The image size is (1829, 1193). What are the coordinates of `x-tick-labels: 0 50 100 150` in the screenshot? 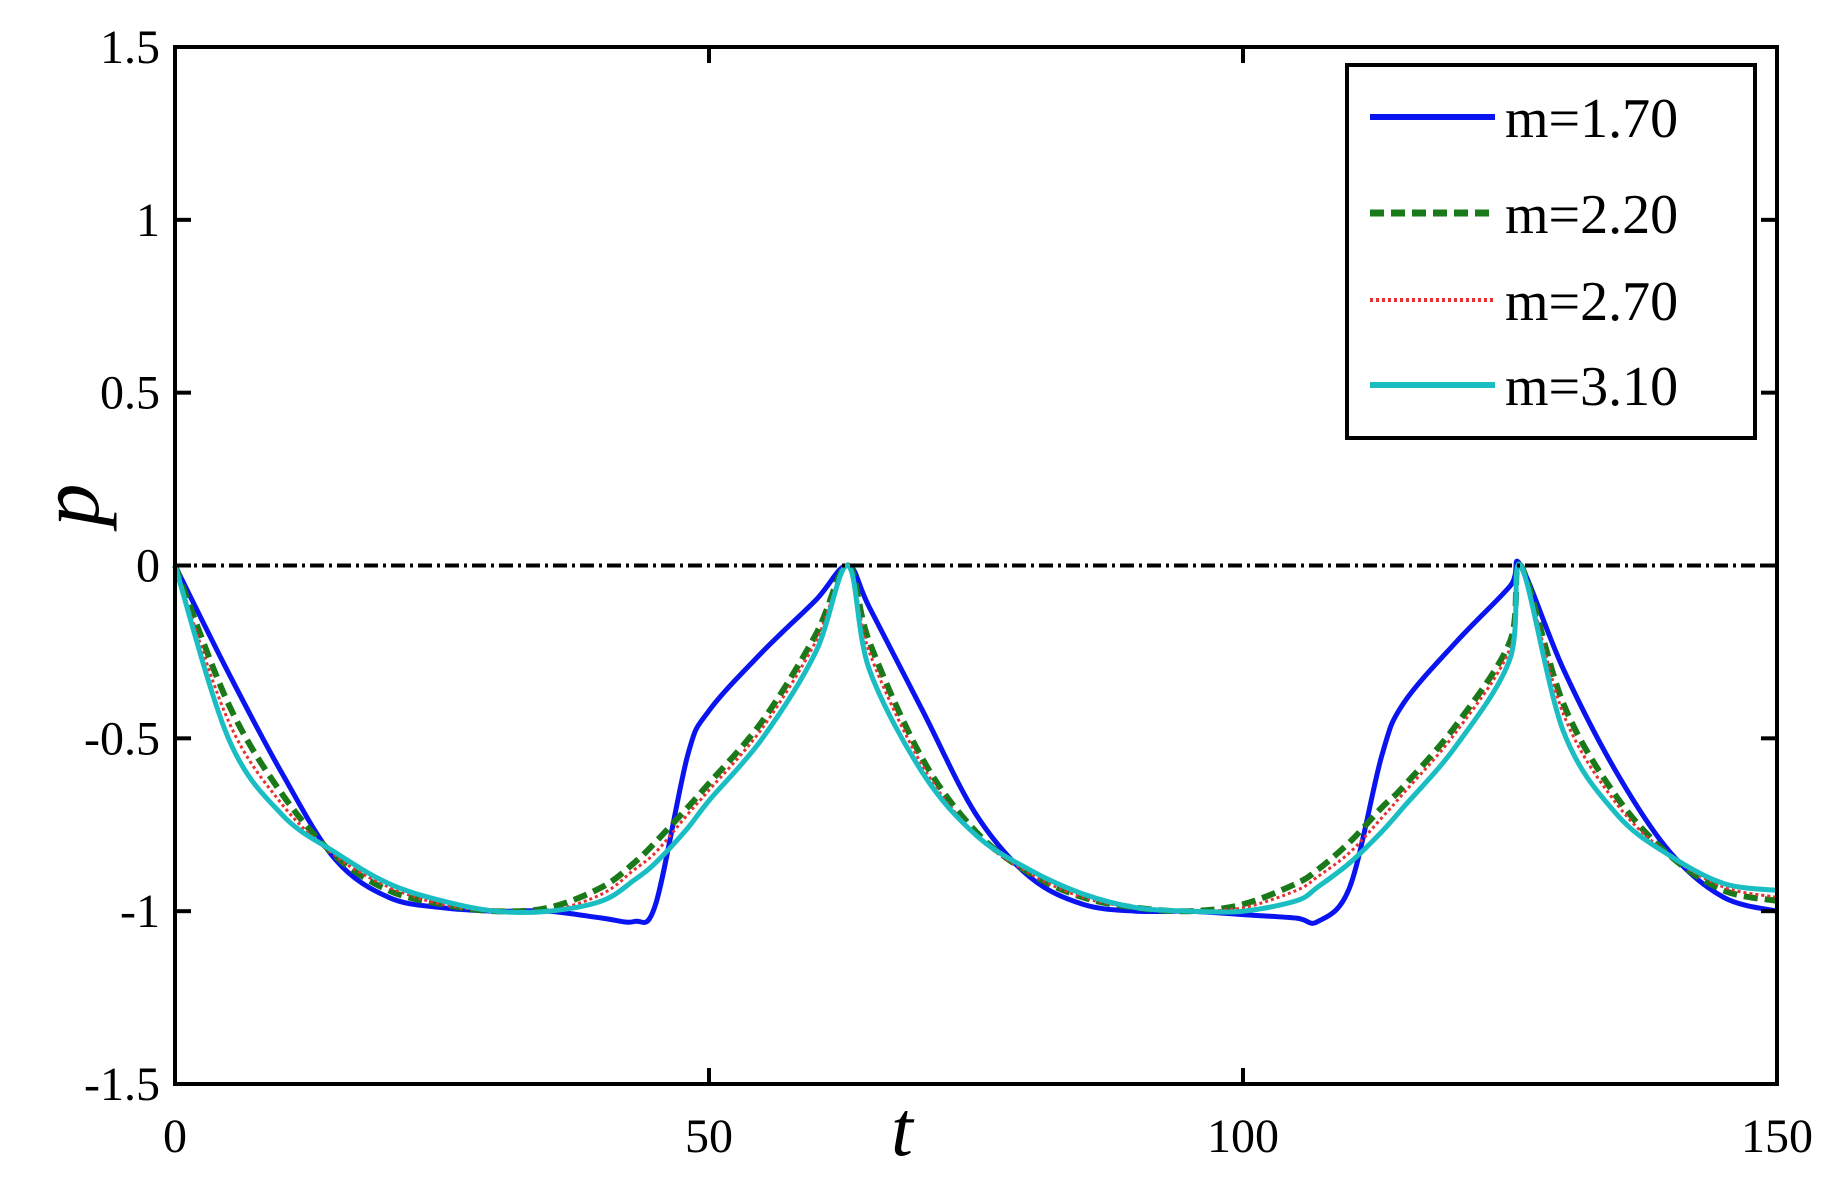 It's located at (988, 1136).